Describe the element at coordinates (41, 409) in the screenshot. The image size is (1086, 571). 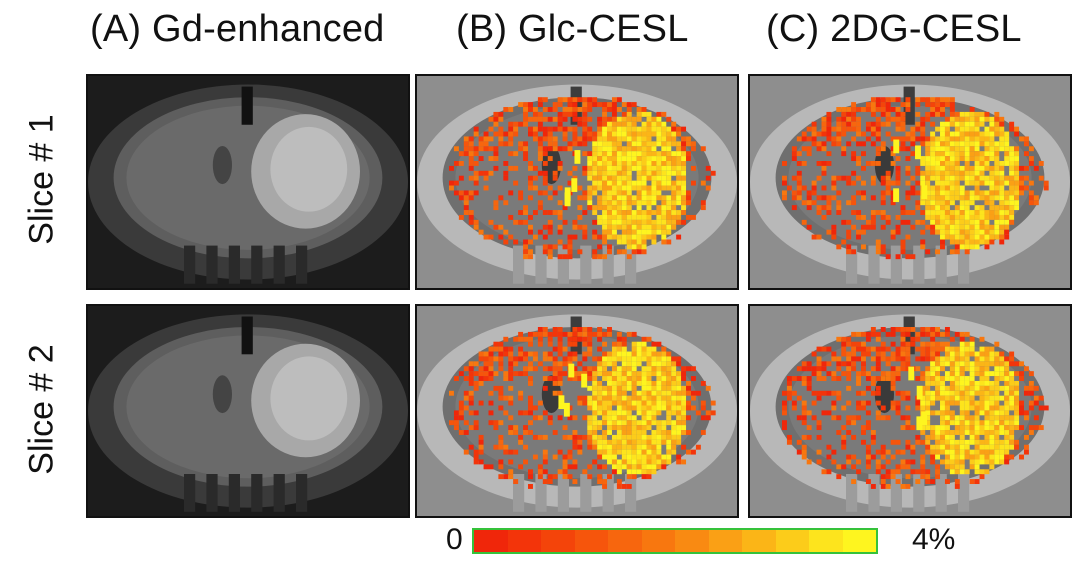
I see `row-label-slice-2: Slice # 2` at that location.